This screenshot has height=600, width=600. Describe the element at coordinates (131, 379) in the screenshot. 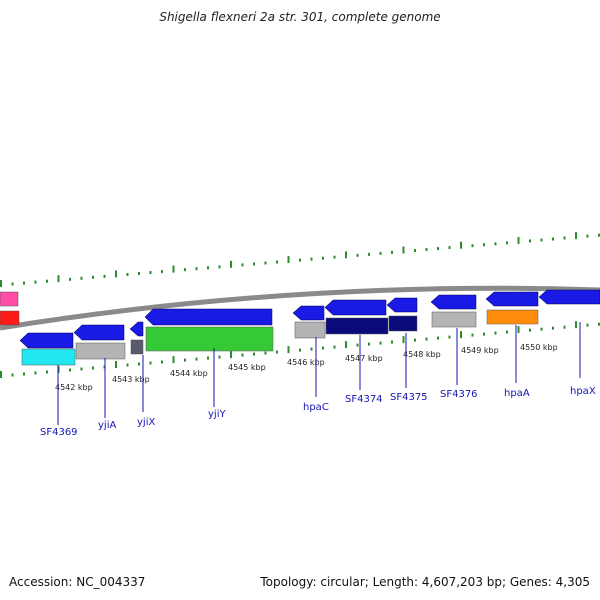

I see `kbp-label: 4543 kbp` at that location.